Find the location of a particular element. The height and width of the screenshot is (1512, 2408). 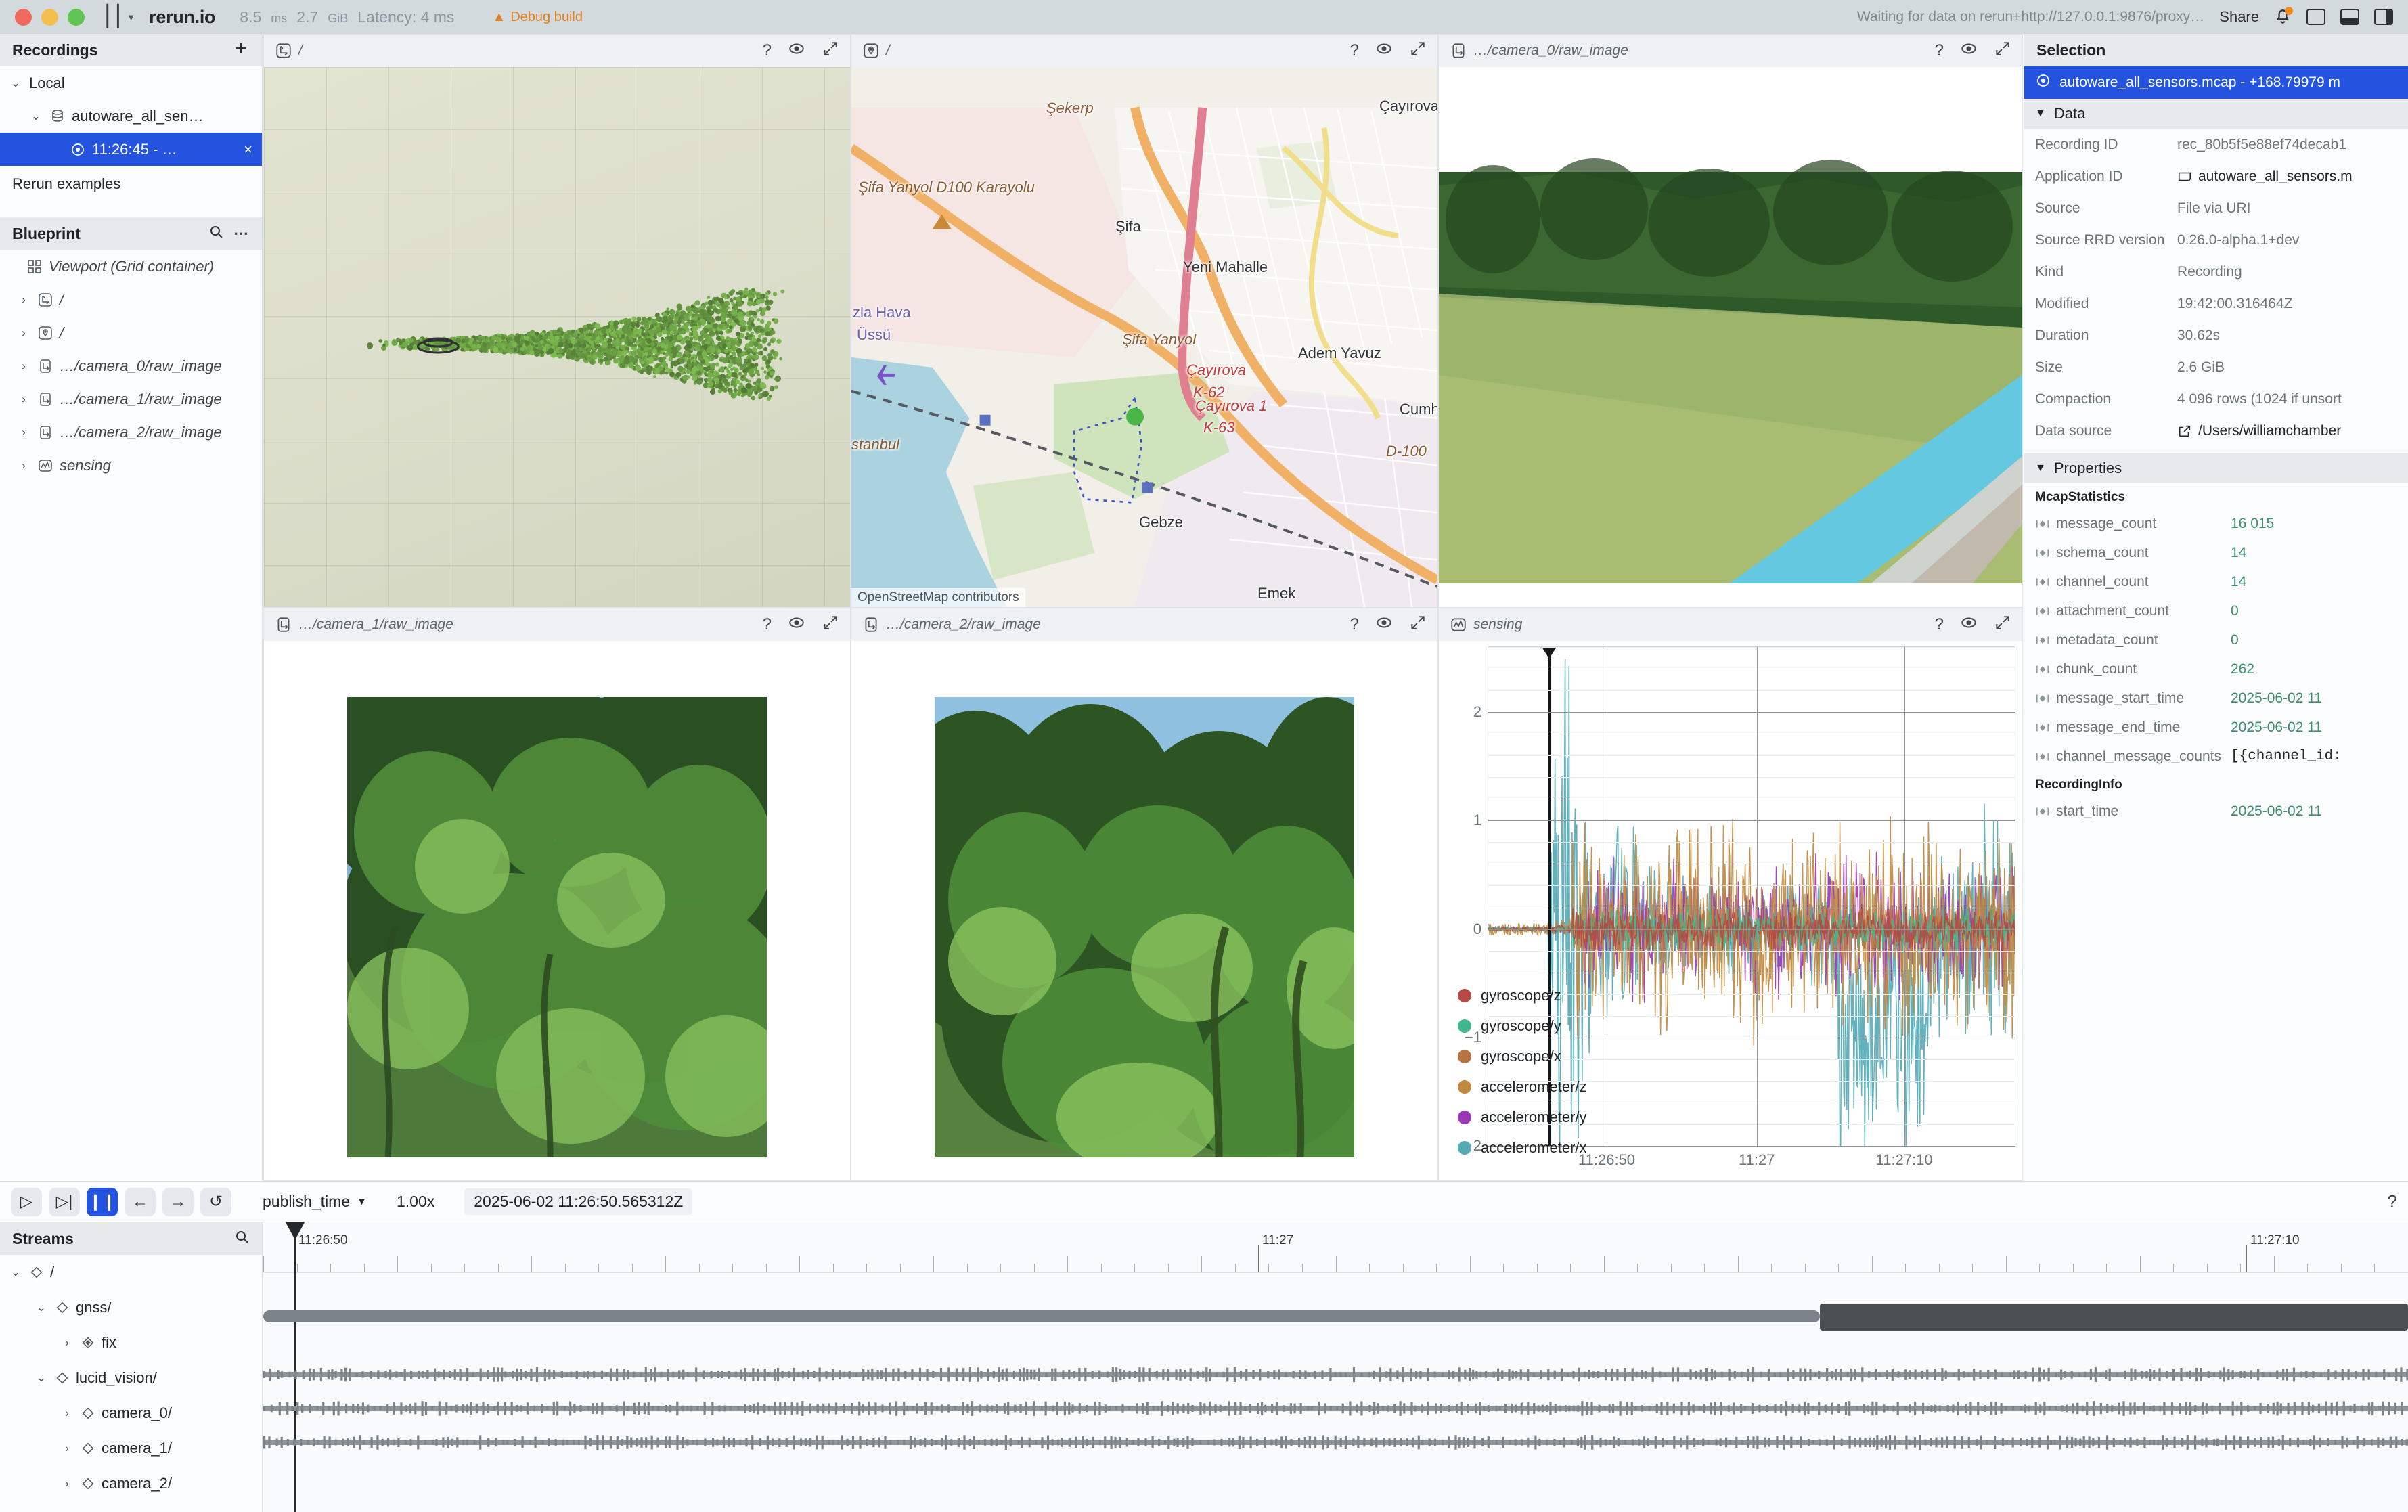

plus-icon is located at coordinates (241, 50).